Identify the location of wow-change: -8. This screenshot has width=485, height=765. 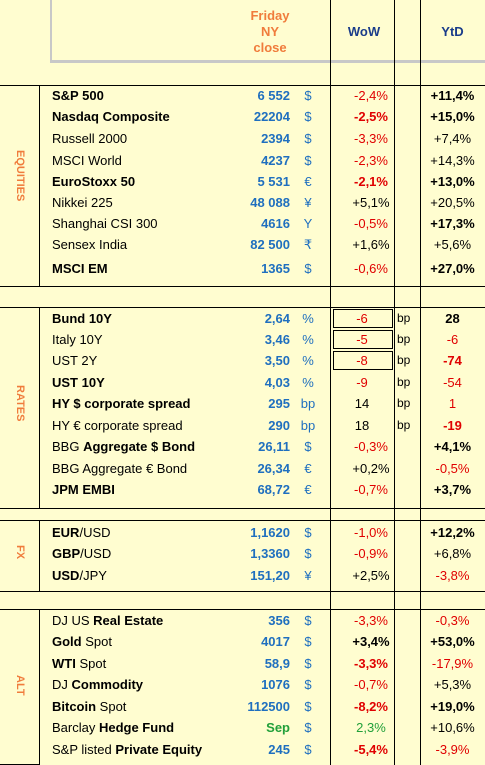
(362, 360).